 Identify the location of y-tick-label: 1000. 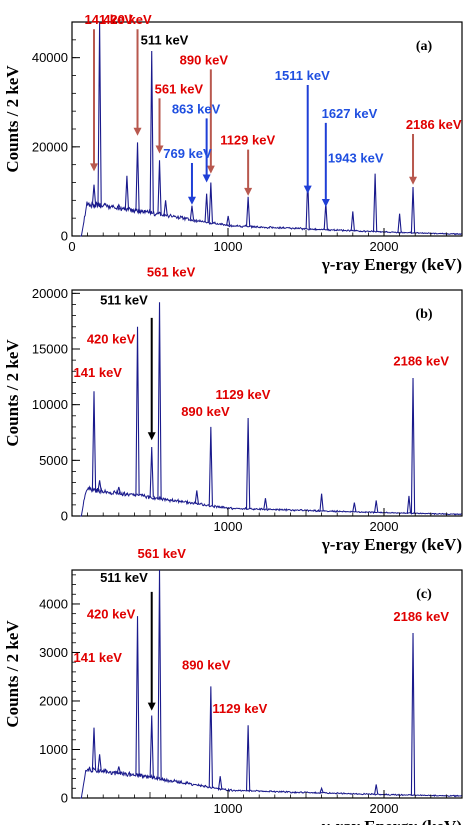
(53, 749).